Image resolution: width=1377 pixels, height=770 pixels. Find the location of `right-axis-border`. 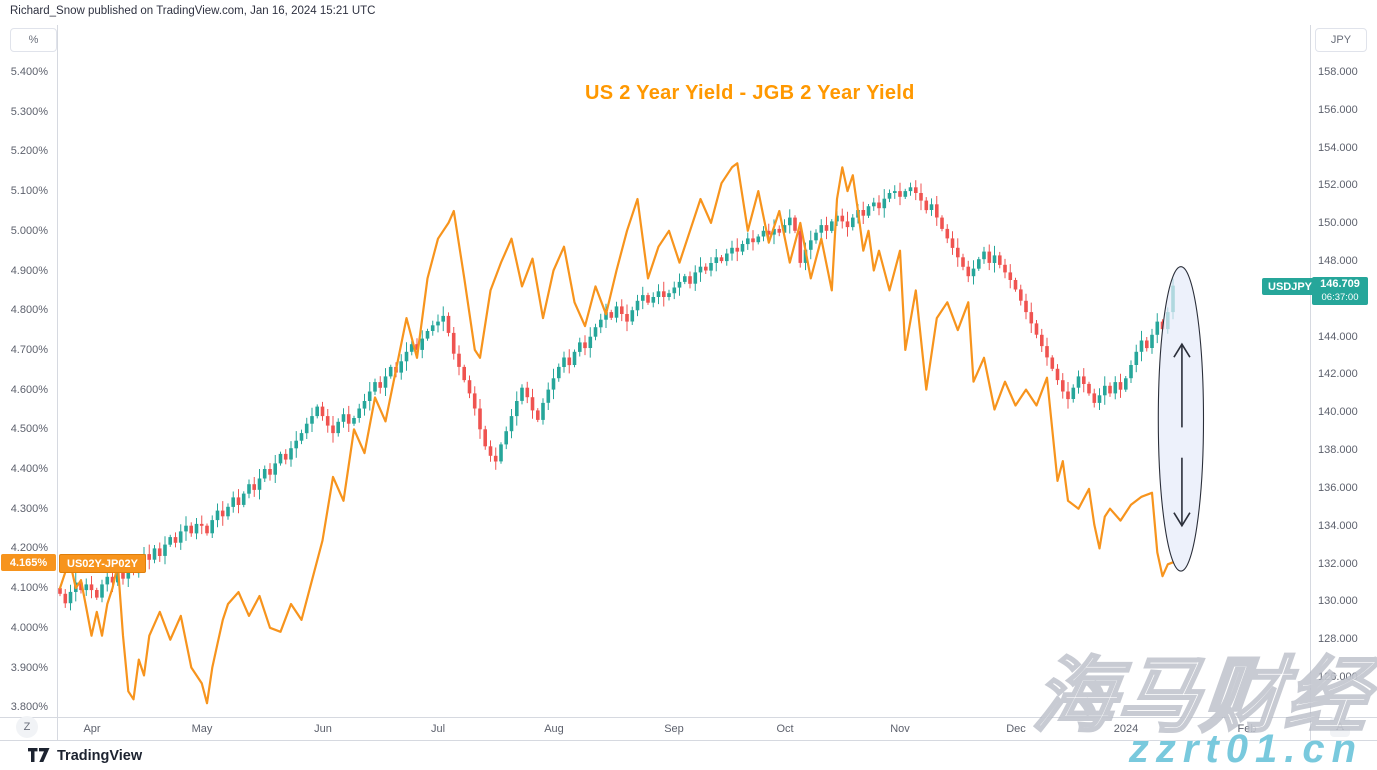

right-axis-border is located at coordinates (1310, 382).